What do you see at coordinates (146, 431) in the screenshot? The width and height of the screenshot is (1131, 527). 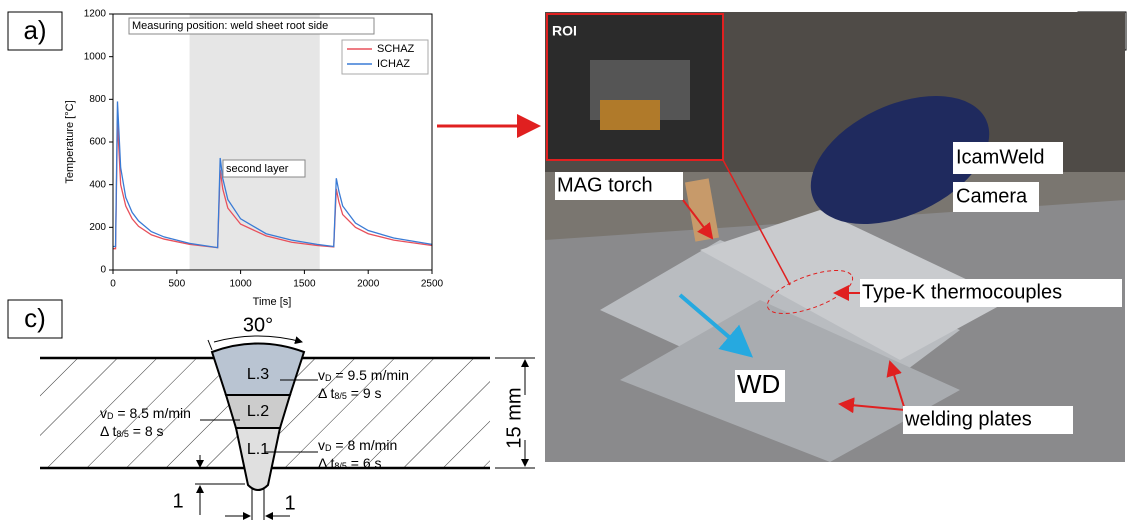 I see `param-text: = 8 s` at bounding box center [146, 431].